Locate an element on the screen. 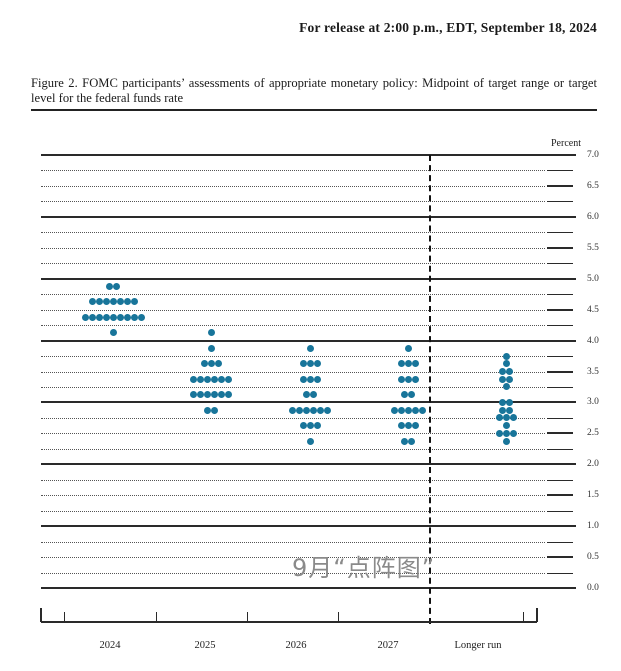 The width and height of the screenshot is (621, 671). x-axis-tick is located at coordinates (247, 617).